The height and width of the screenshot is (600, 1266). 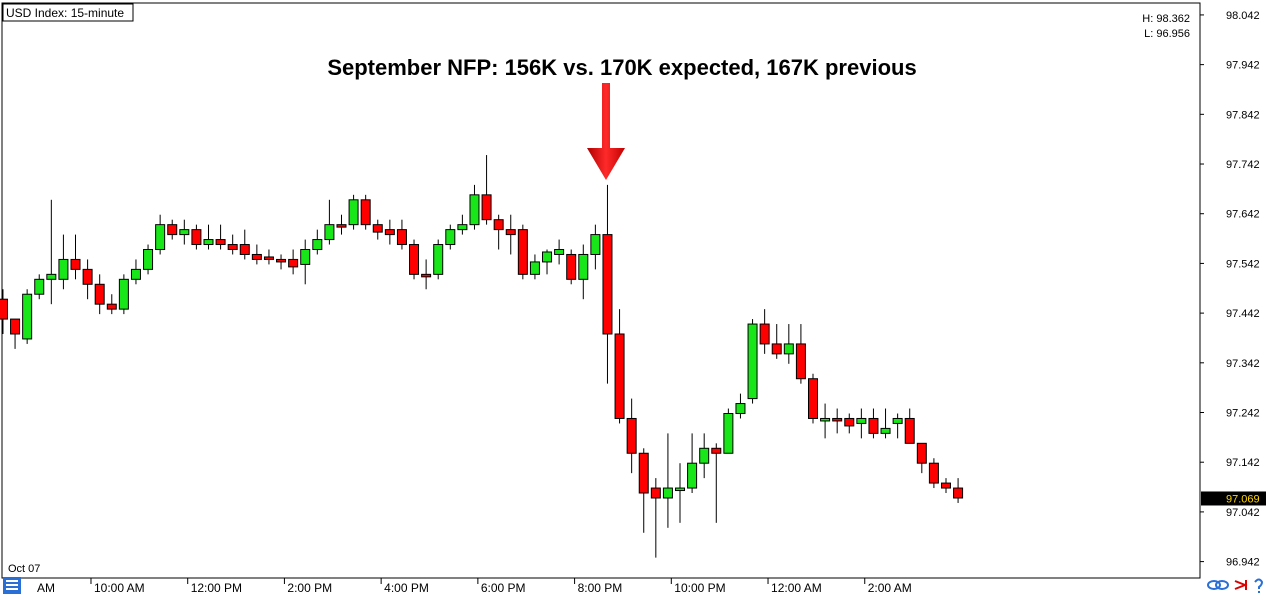 What do you see at coordinates (119, 588) in the screenshot?
I see `x-tick-label: 10:00 AM` at bounding box center [119, 588].